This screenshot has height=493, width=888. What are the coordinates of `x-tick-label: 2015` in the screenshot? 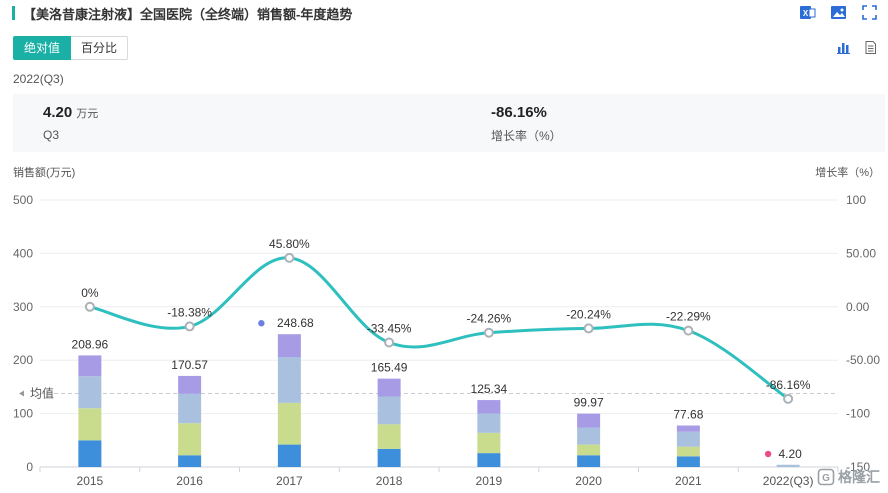 It's located at (90, 481).